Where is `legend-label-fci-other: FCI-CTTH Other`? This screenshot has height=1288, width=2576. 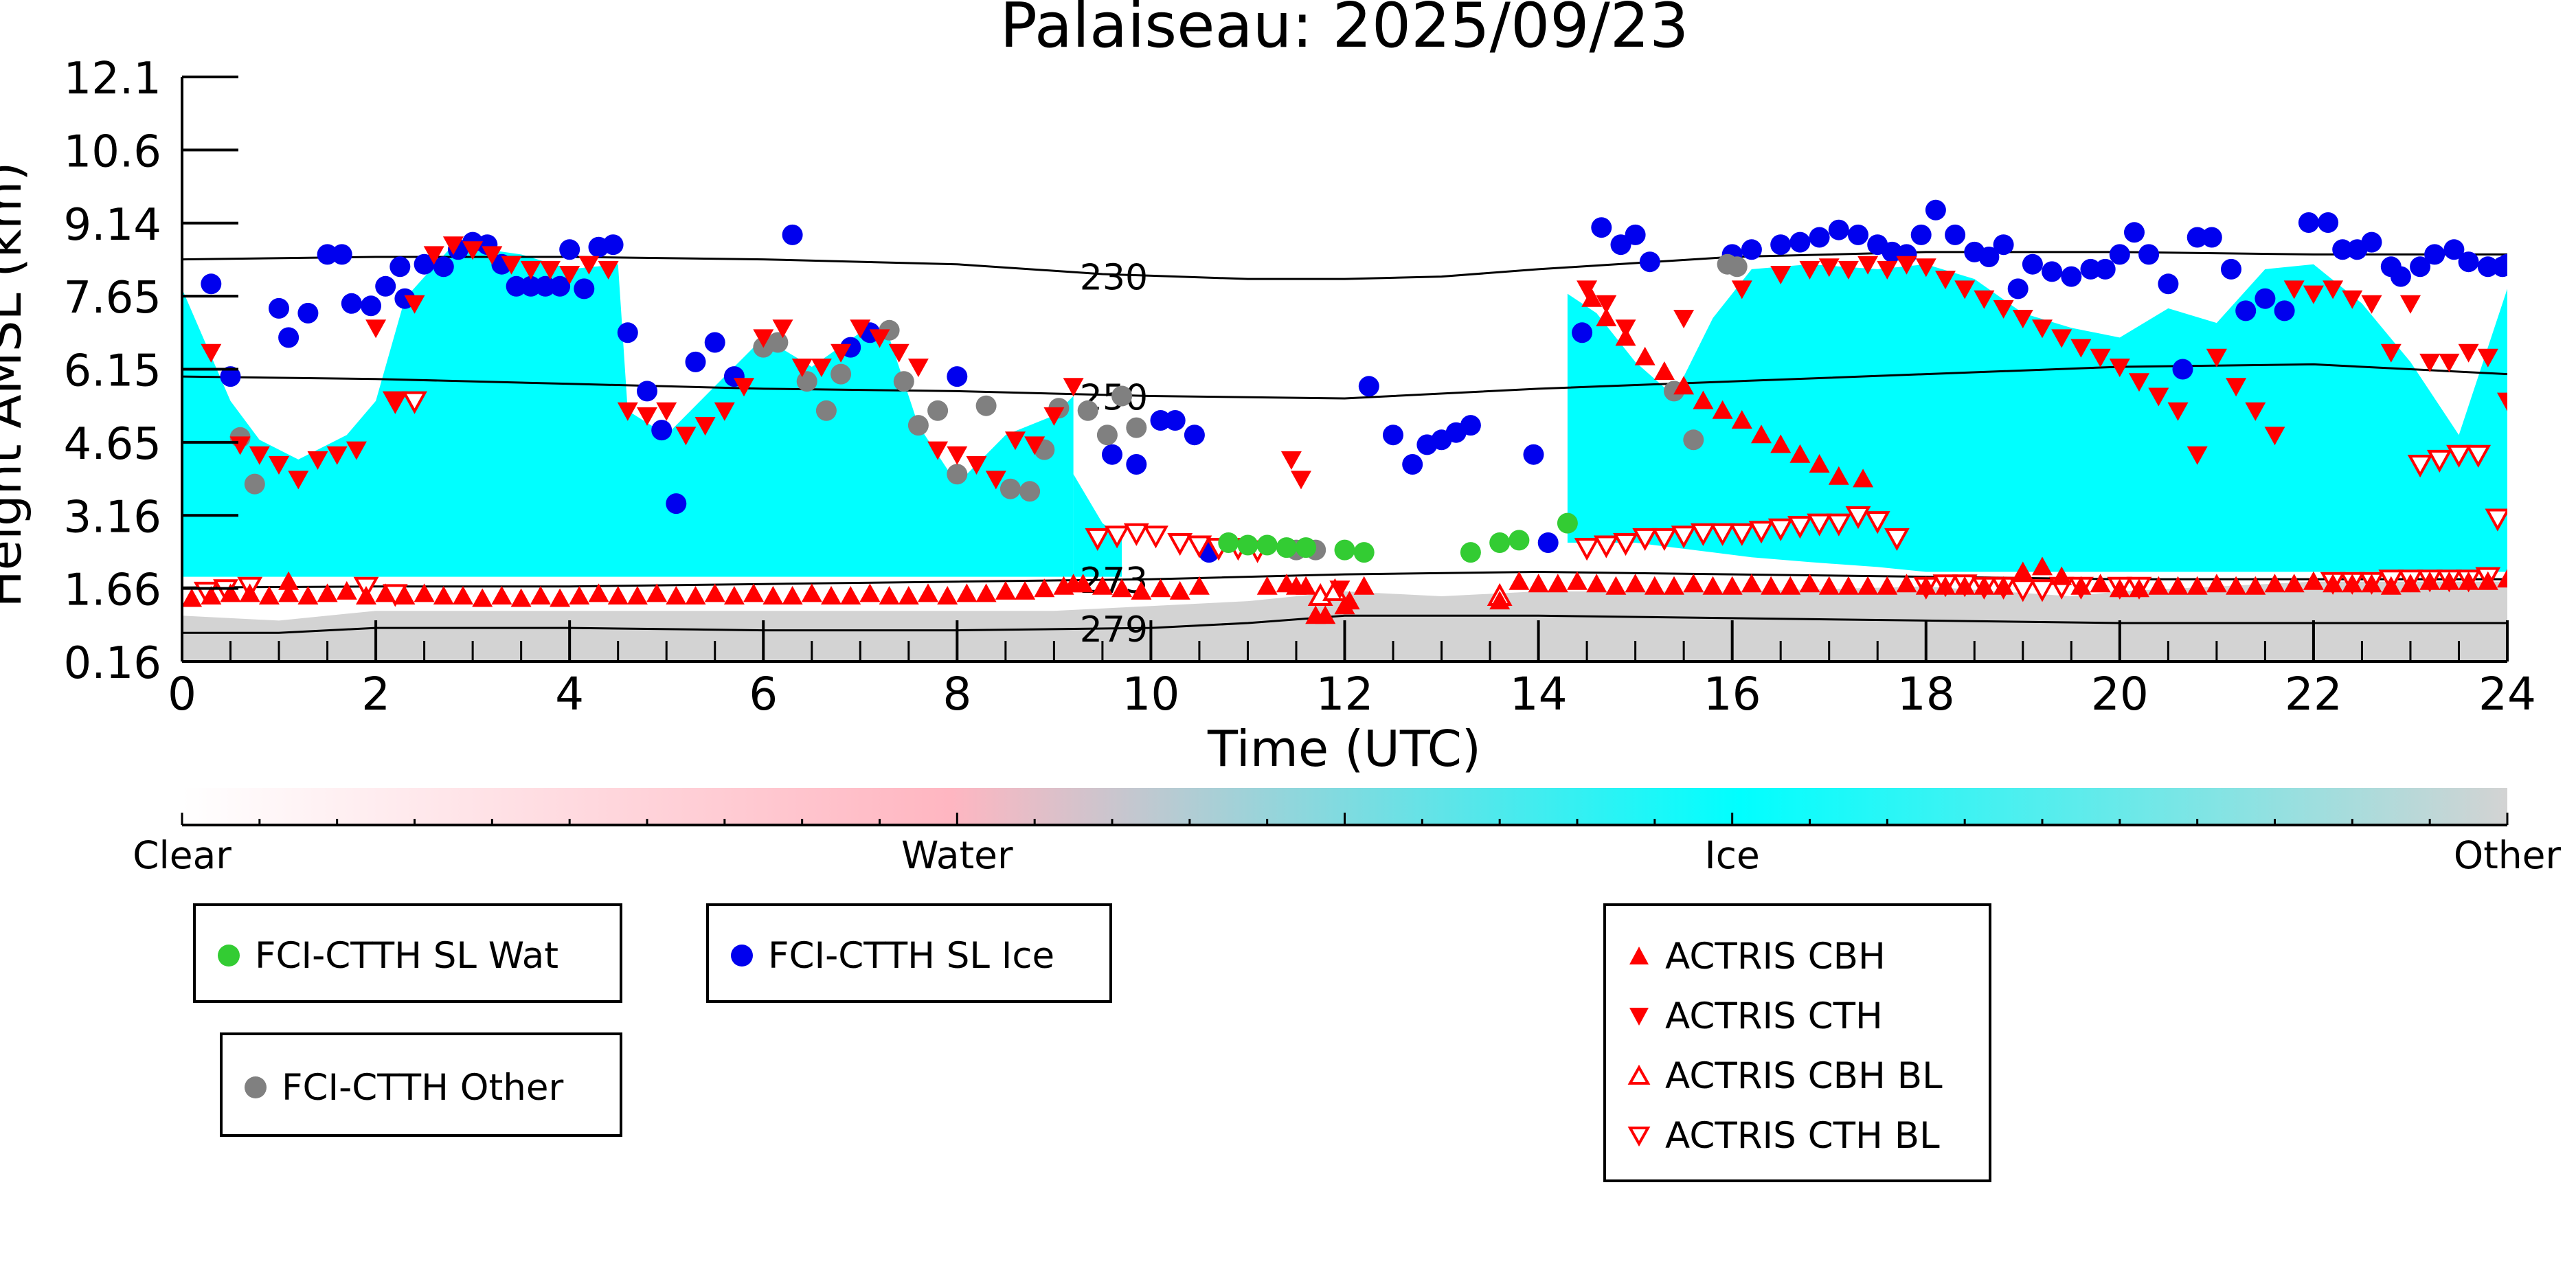 legend-label-fci-other: FCI-CTTH Other is located at coordinates (423, 1087).